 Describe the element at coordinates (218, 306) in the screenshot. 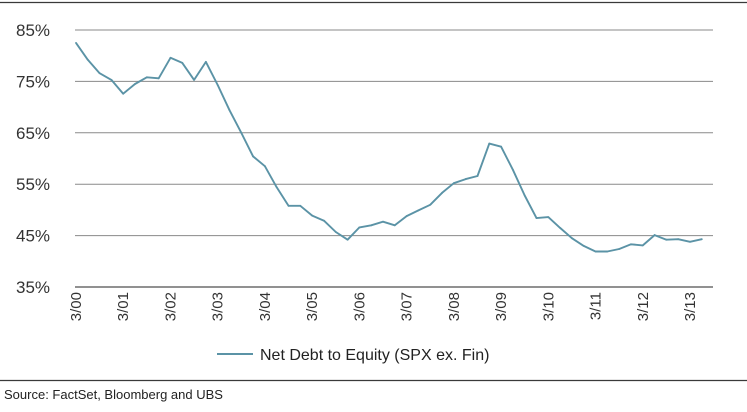

I see `x-tick-label: 3/03` at that location.